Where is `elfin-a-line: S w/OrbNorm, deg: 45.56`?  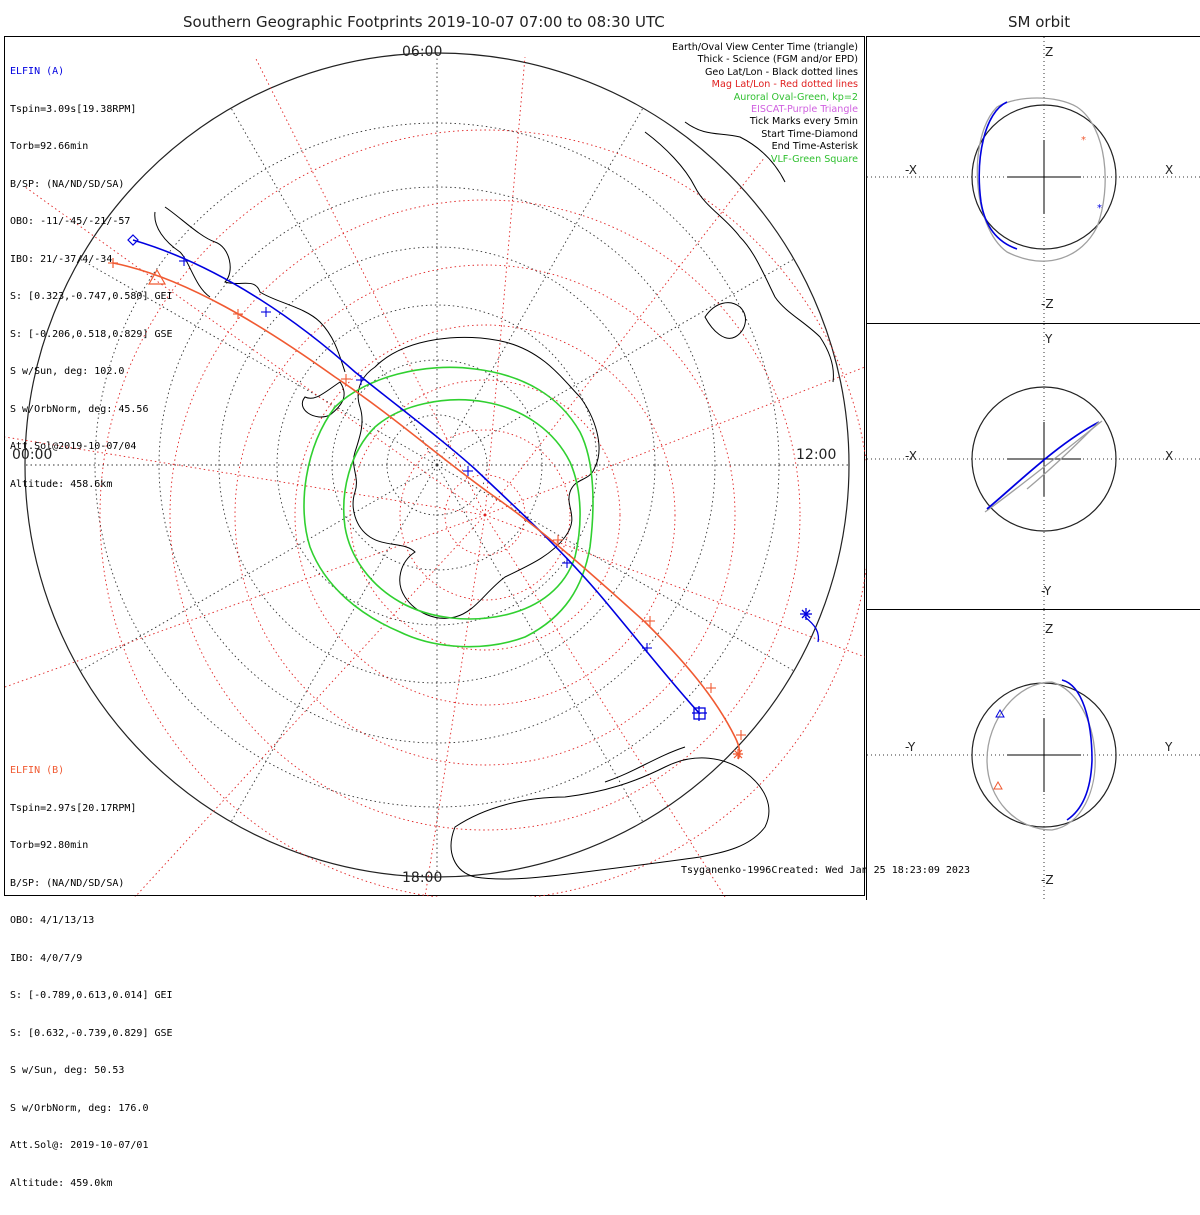 elfin-a-line: S w/OrbNorm, deg: 45.56 is located at coordinates (79, 409).